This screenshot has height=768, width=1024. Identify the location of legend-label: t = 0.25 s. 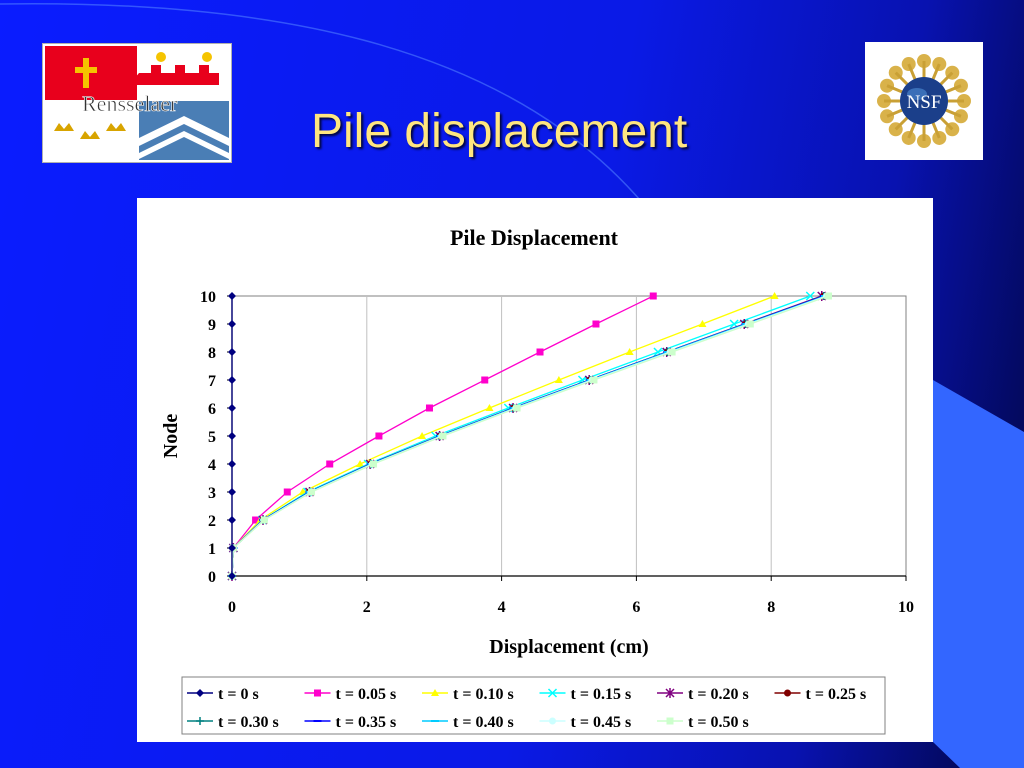
(836, 694).